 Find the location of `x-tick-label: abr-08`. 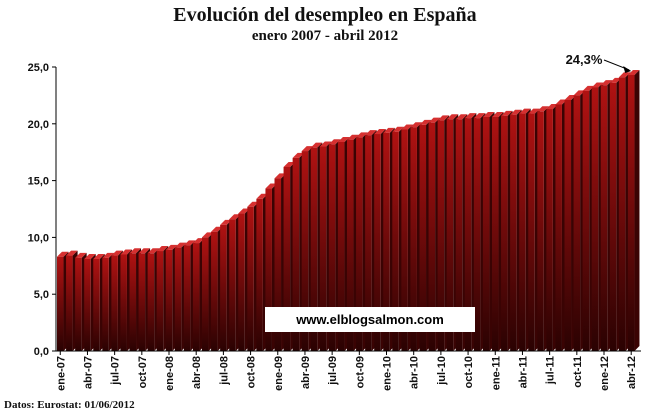

x-tick-label: abr-08 is located at coordinates (197, 372).